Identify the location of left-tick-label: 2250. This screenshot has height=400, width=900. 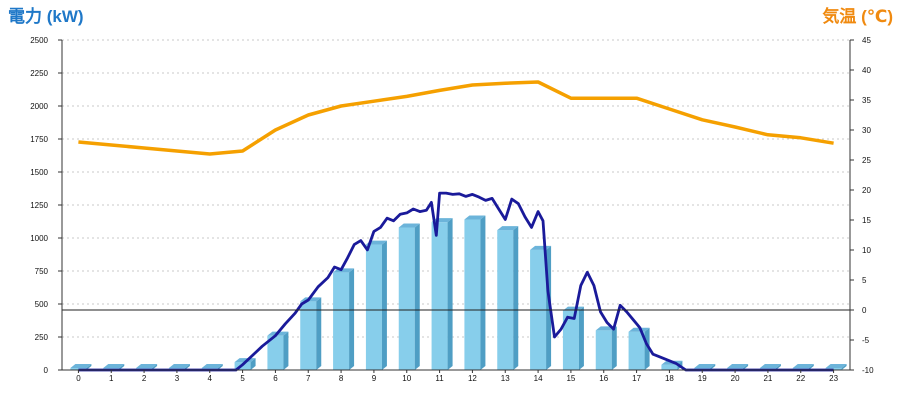
(39, 73).